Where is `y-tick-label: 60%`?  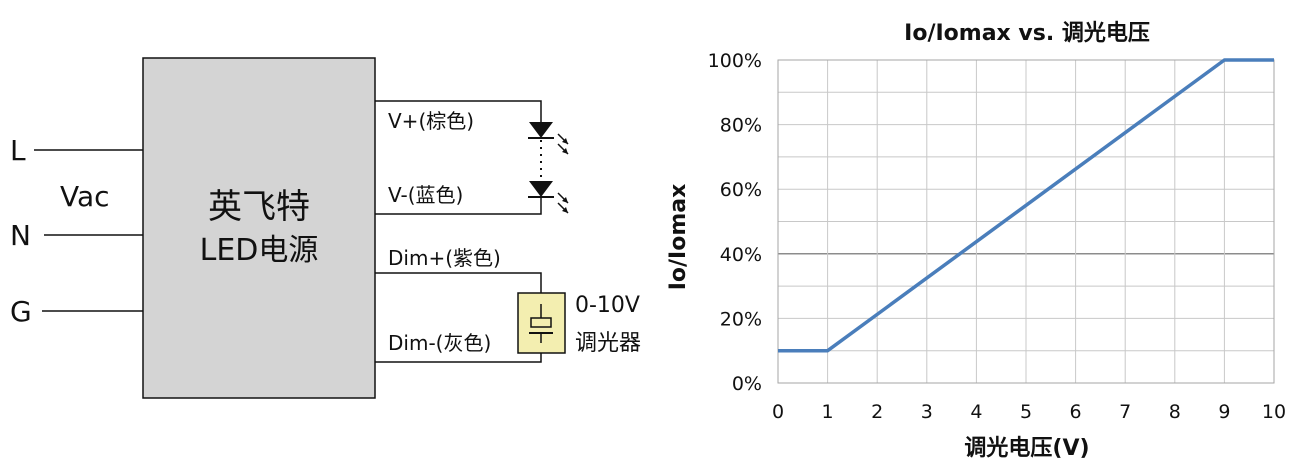
y-tick-label: 60% is located at coordinates (741, 190).